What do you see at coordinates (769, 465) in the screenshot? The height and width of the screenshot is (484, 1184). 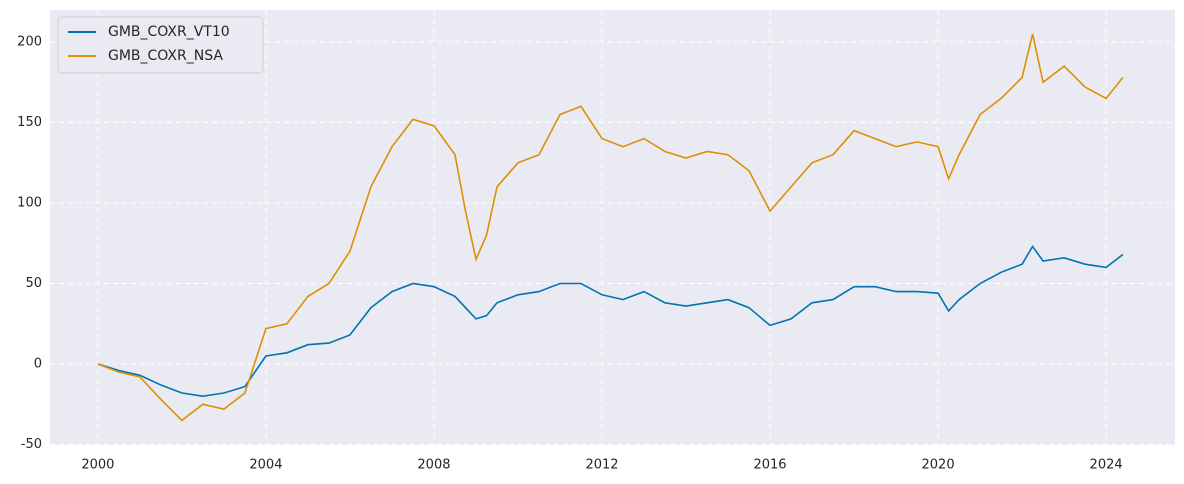 I see `x-tick-label: 2016` at bounding box center [769, 465].